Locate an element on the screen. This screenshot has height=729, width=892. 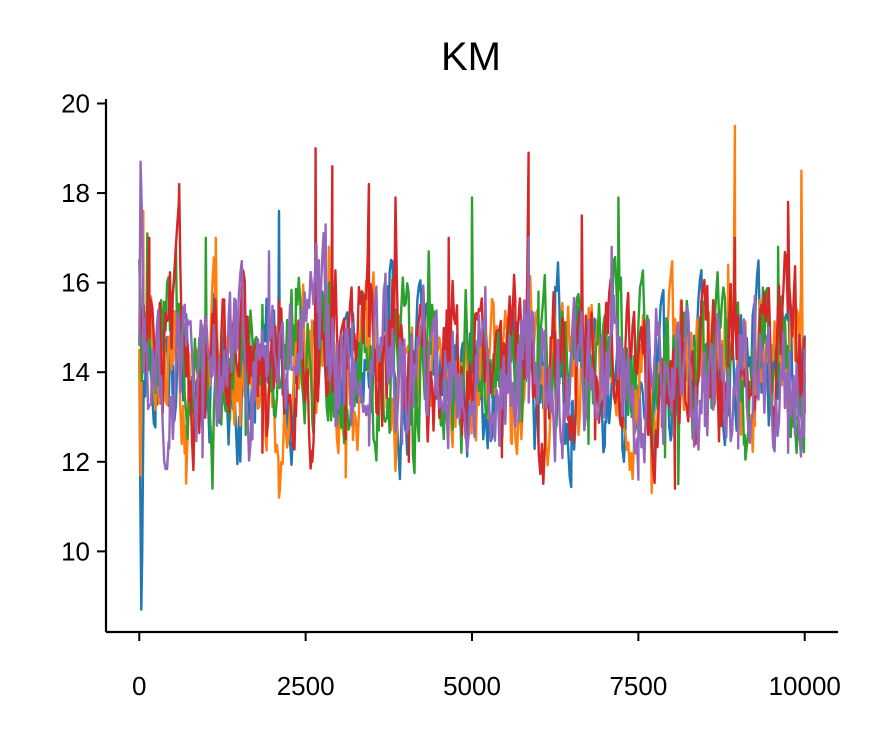
chart-title: KM is located at coordinates (471, 57).